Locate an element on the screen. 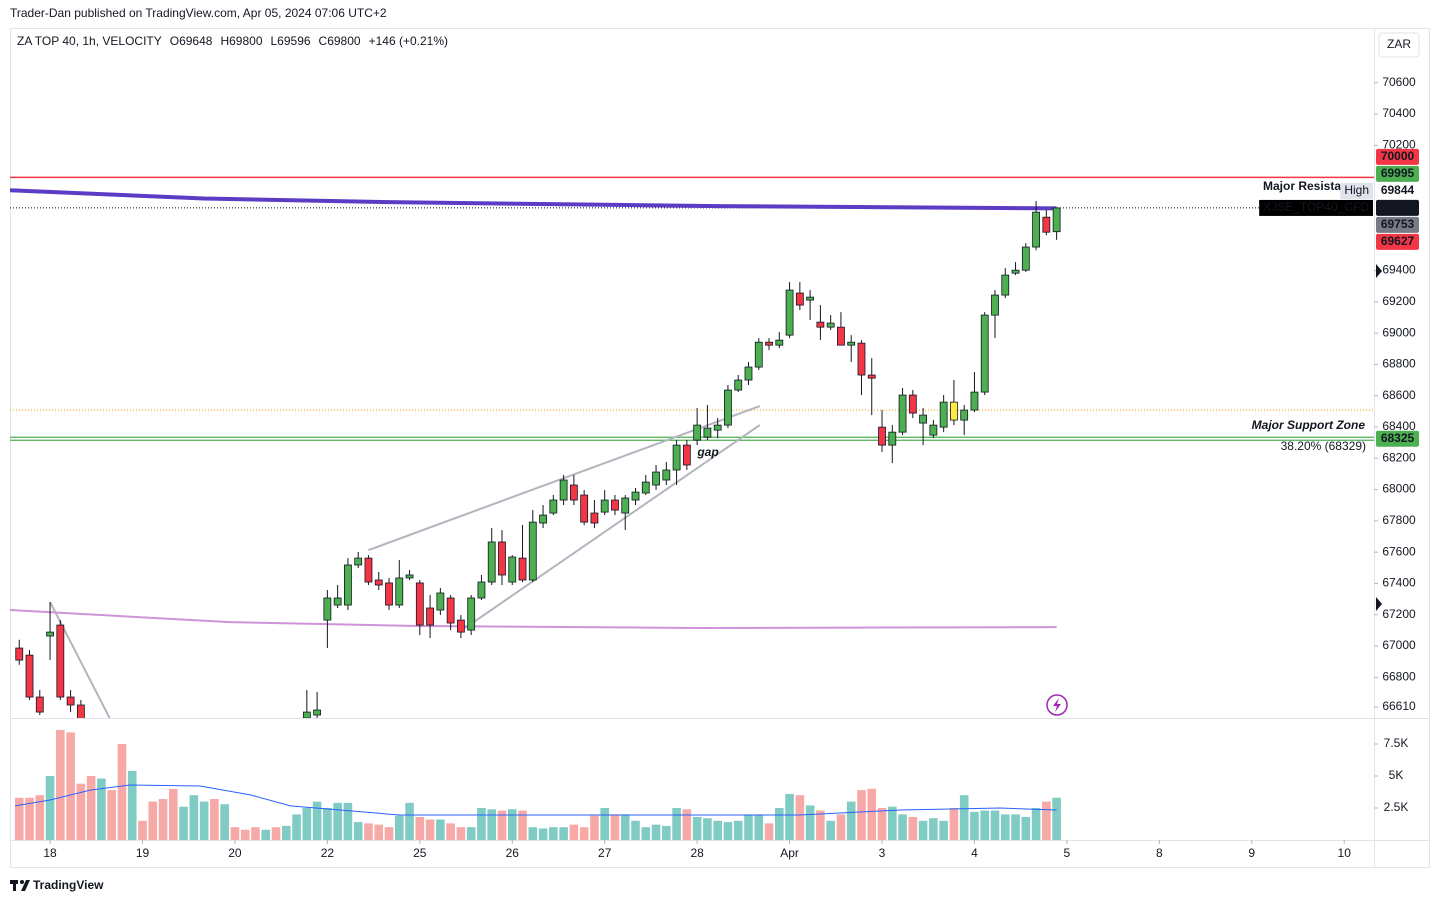  y-tick-label: 67200 is located at coordinates (1399, 614).